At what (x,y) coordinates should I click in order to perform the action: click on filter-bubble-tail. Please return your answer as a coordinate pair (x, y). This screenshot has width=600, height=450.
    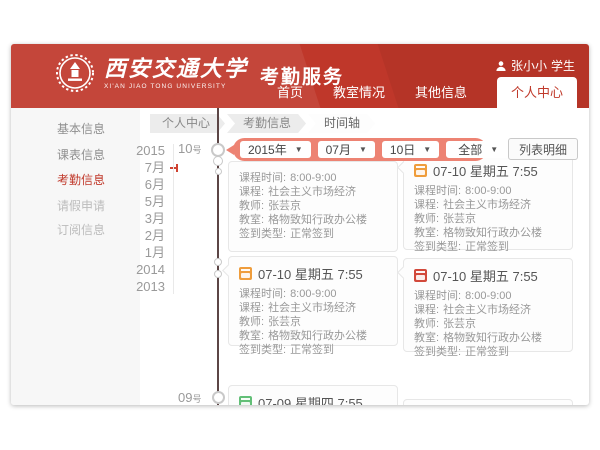
    Looking at the image, I should click on (230, 150).